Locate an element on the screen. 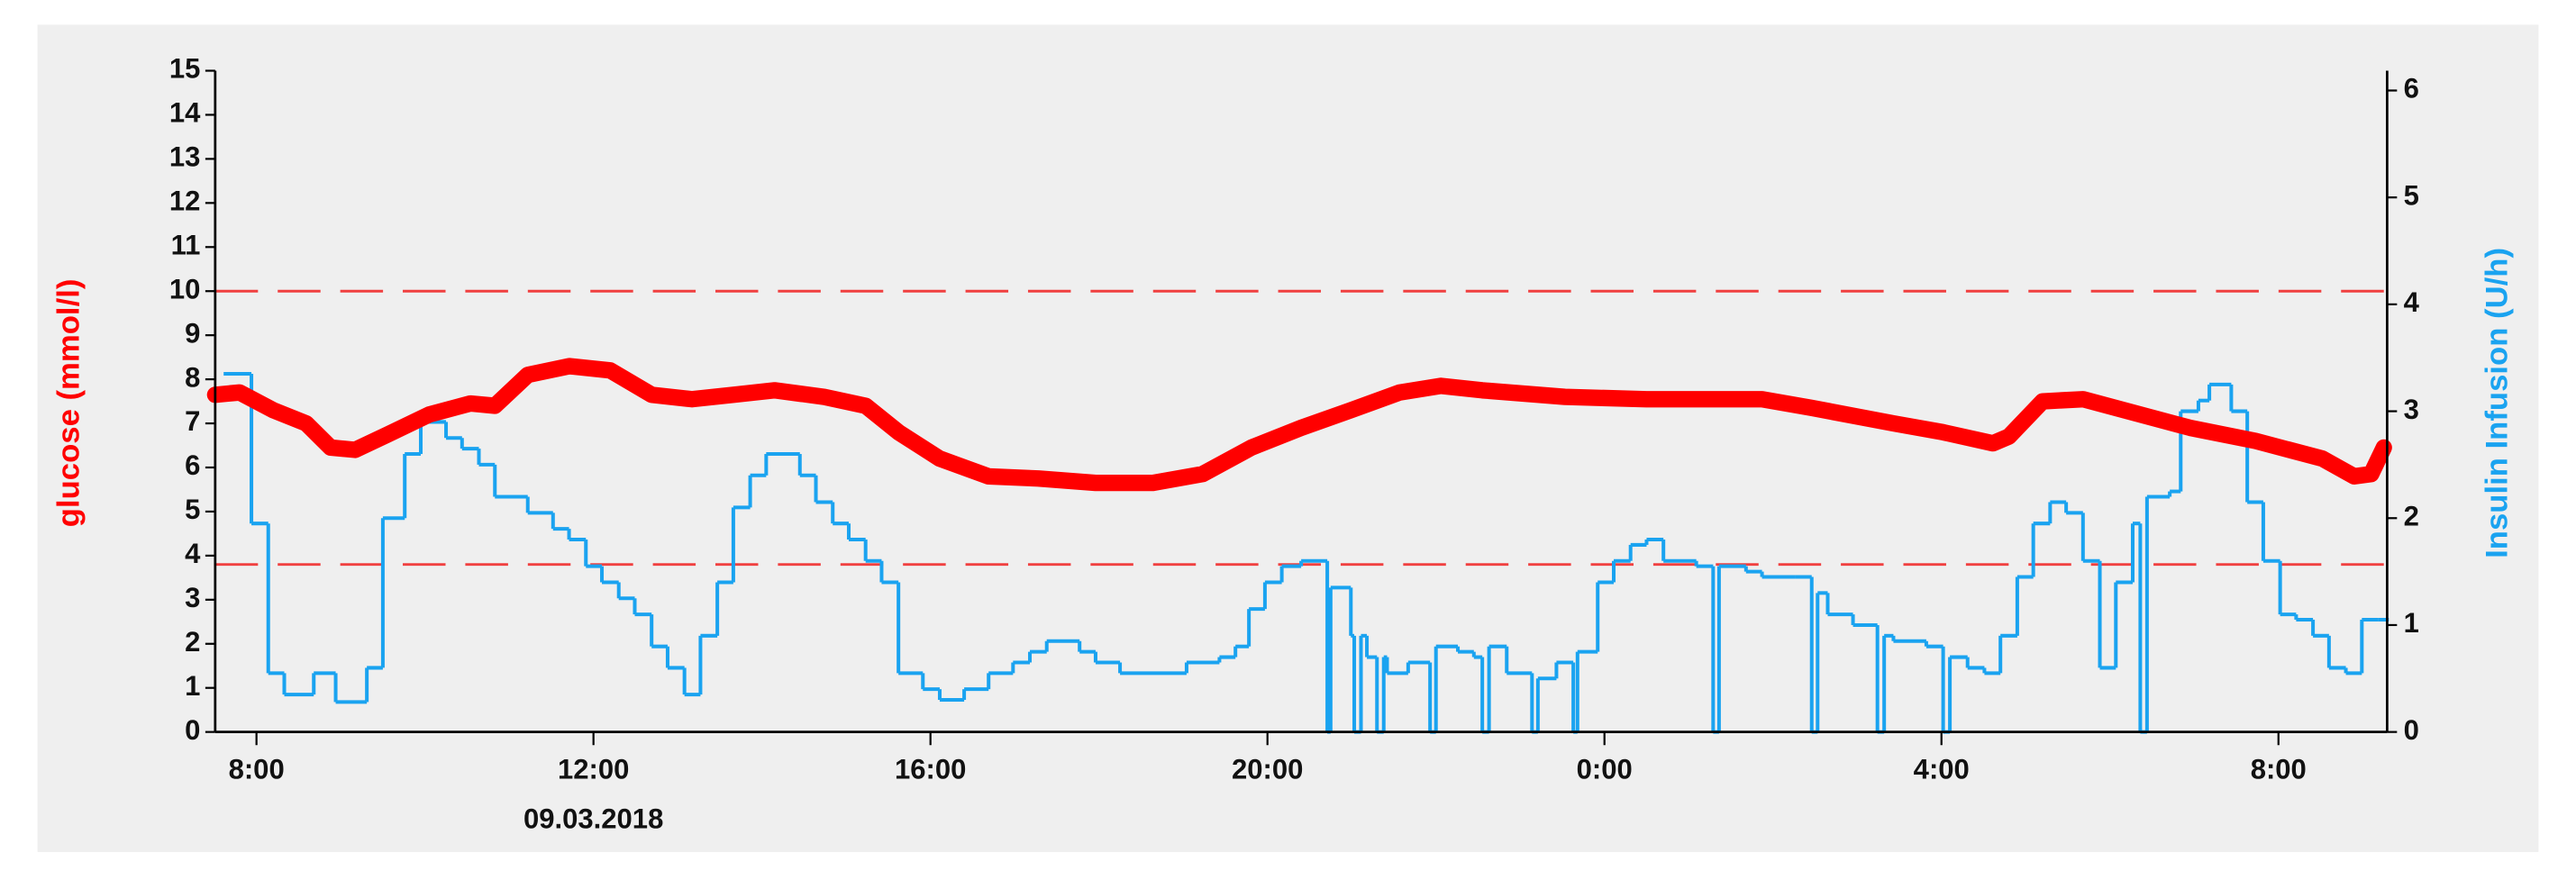 This screenshot has width=2576, height=880. date-label: 09.03.2018 is located at coordinates (593, 818).